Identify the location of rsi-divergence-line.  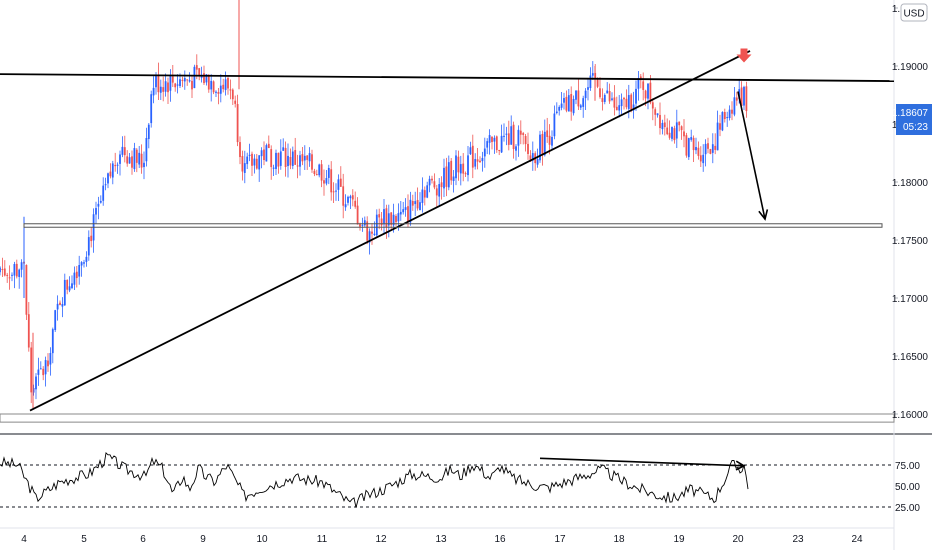
(642, 462).